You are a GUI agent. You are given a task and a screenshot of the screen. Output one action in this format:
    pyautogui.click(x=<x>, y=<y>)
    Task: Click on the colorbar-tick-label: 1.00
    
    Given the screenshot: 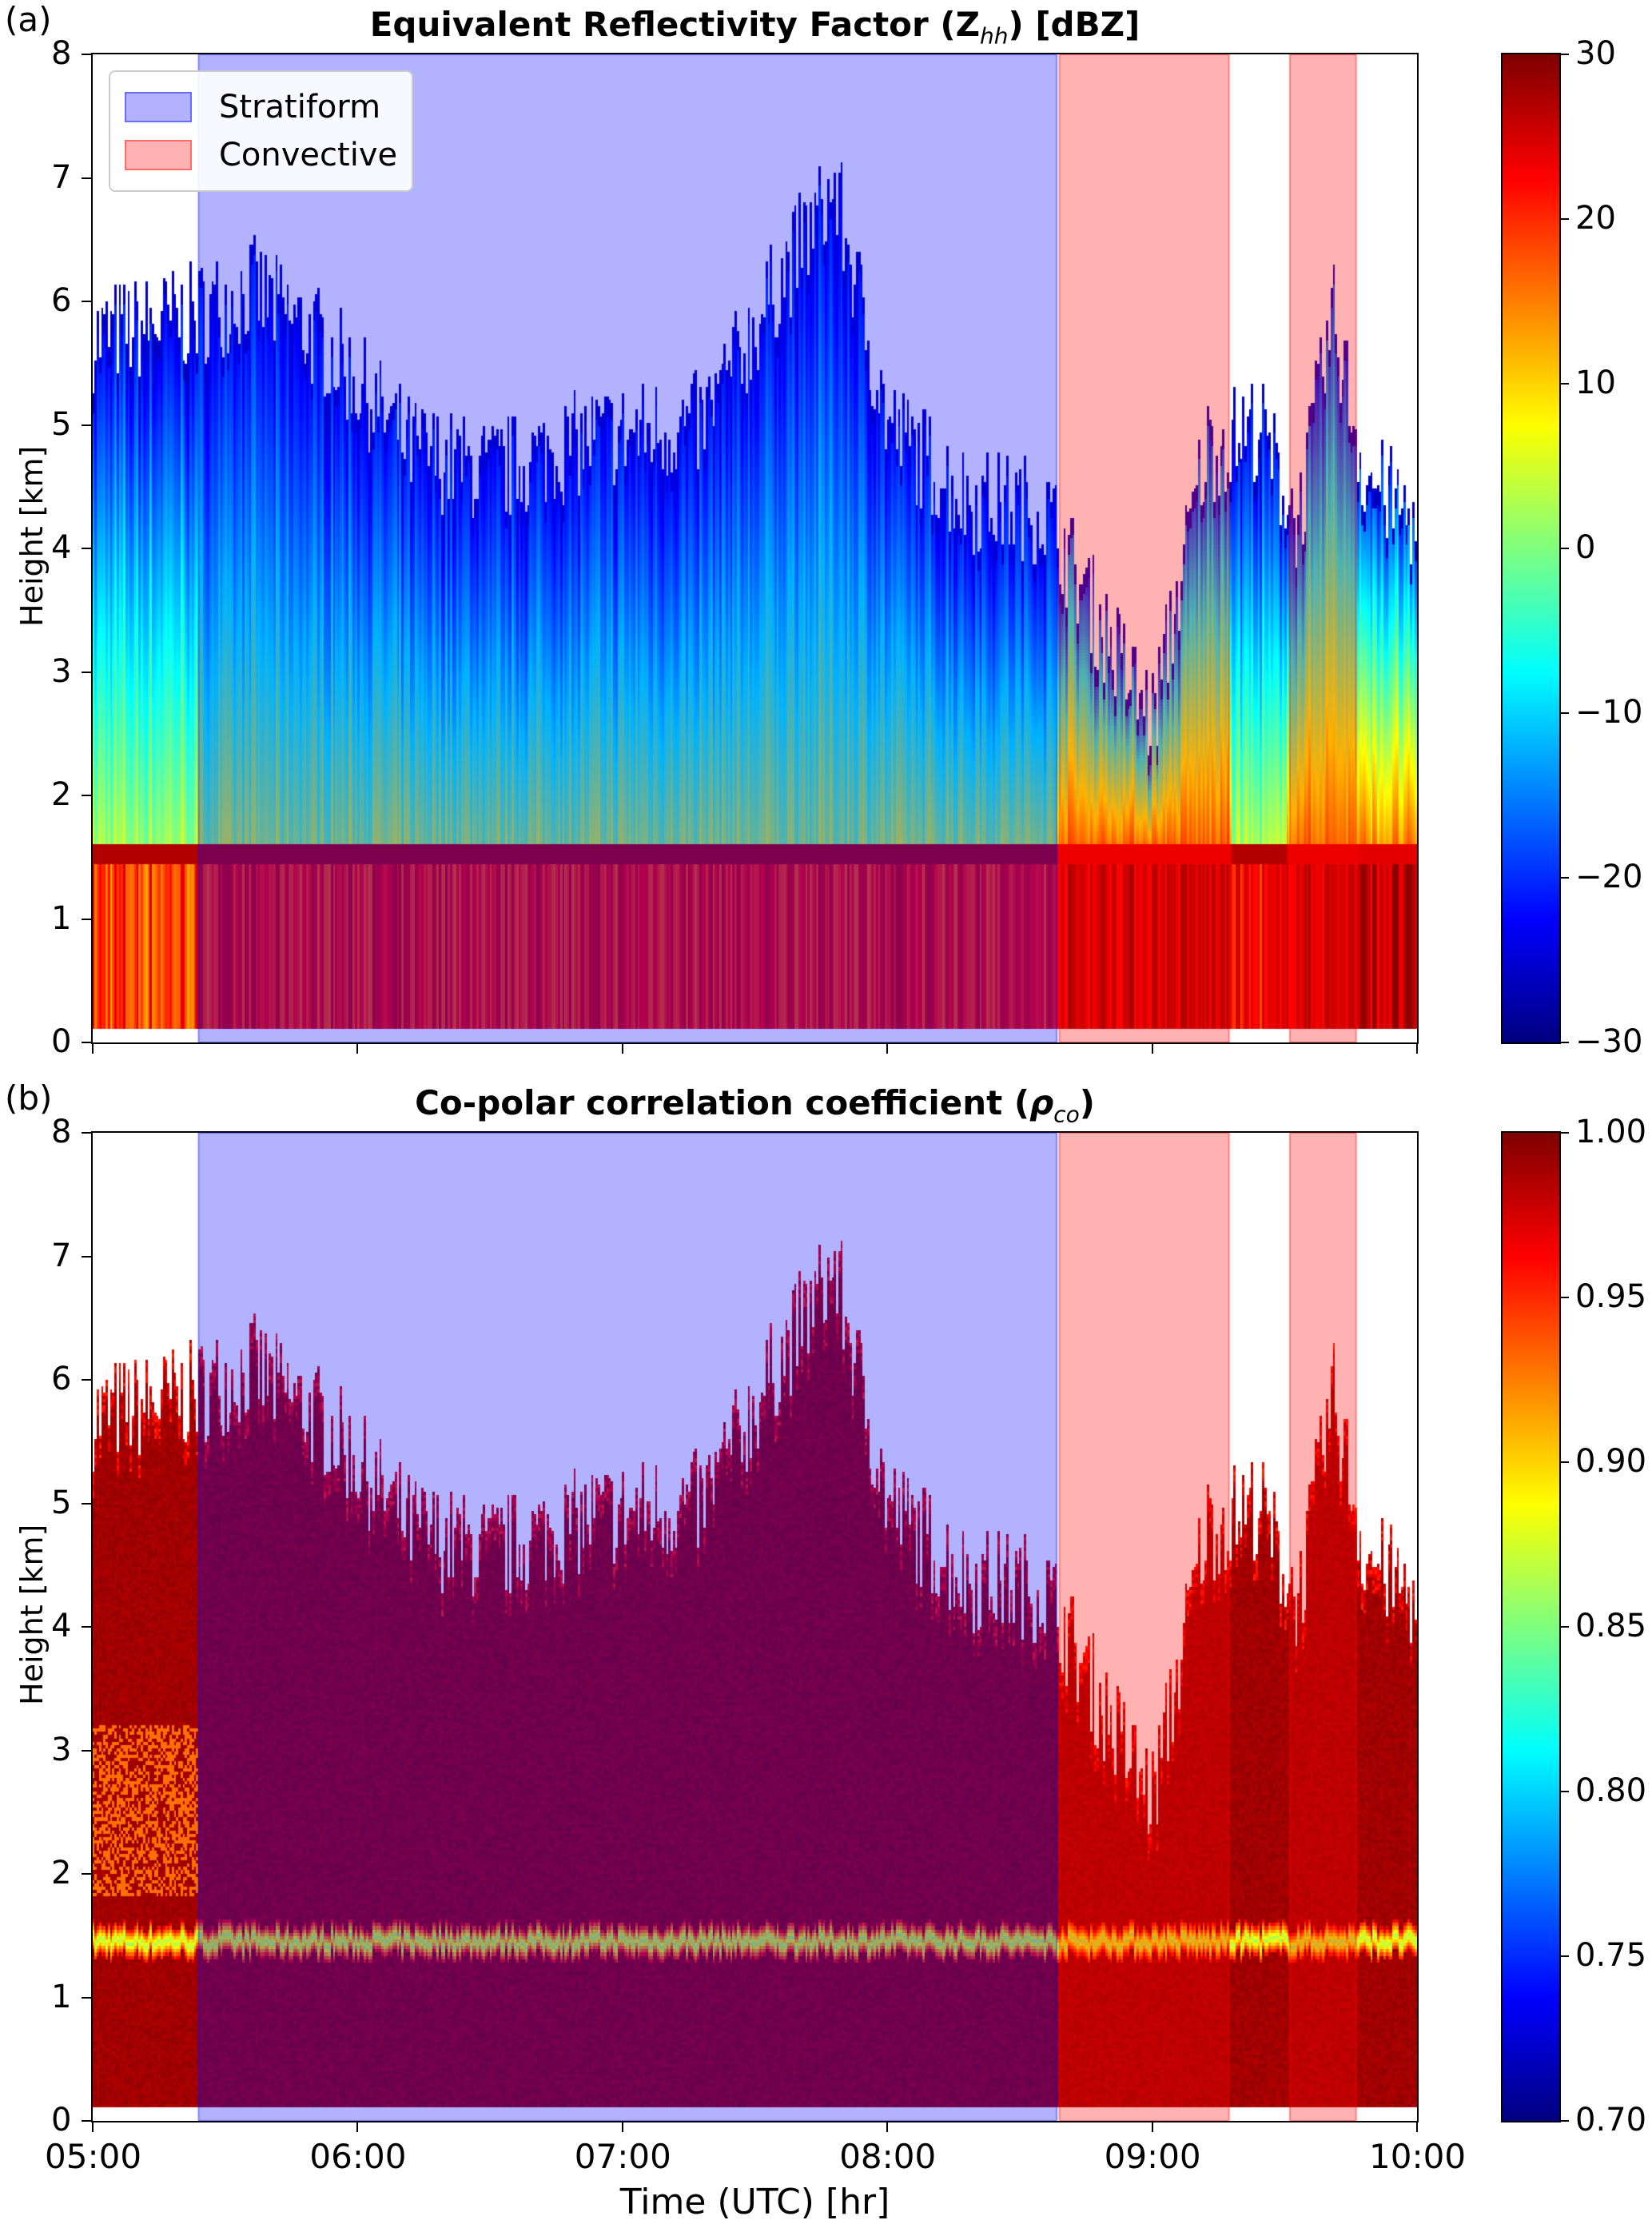 What is the action you would take?
    pyautogui.click(x=1611, y=1132)
    